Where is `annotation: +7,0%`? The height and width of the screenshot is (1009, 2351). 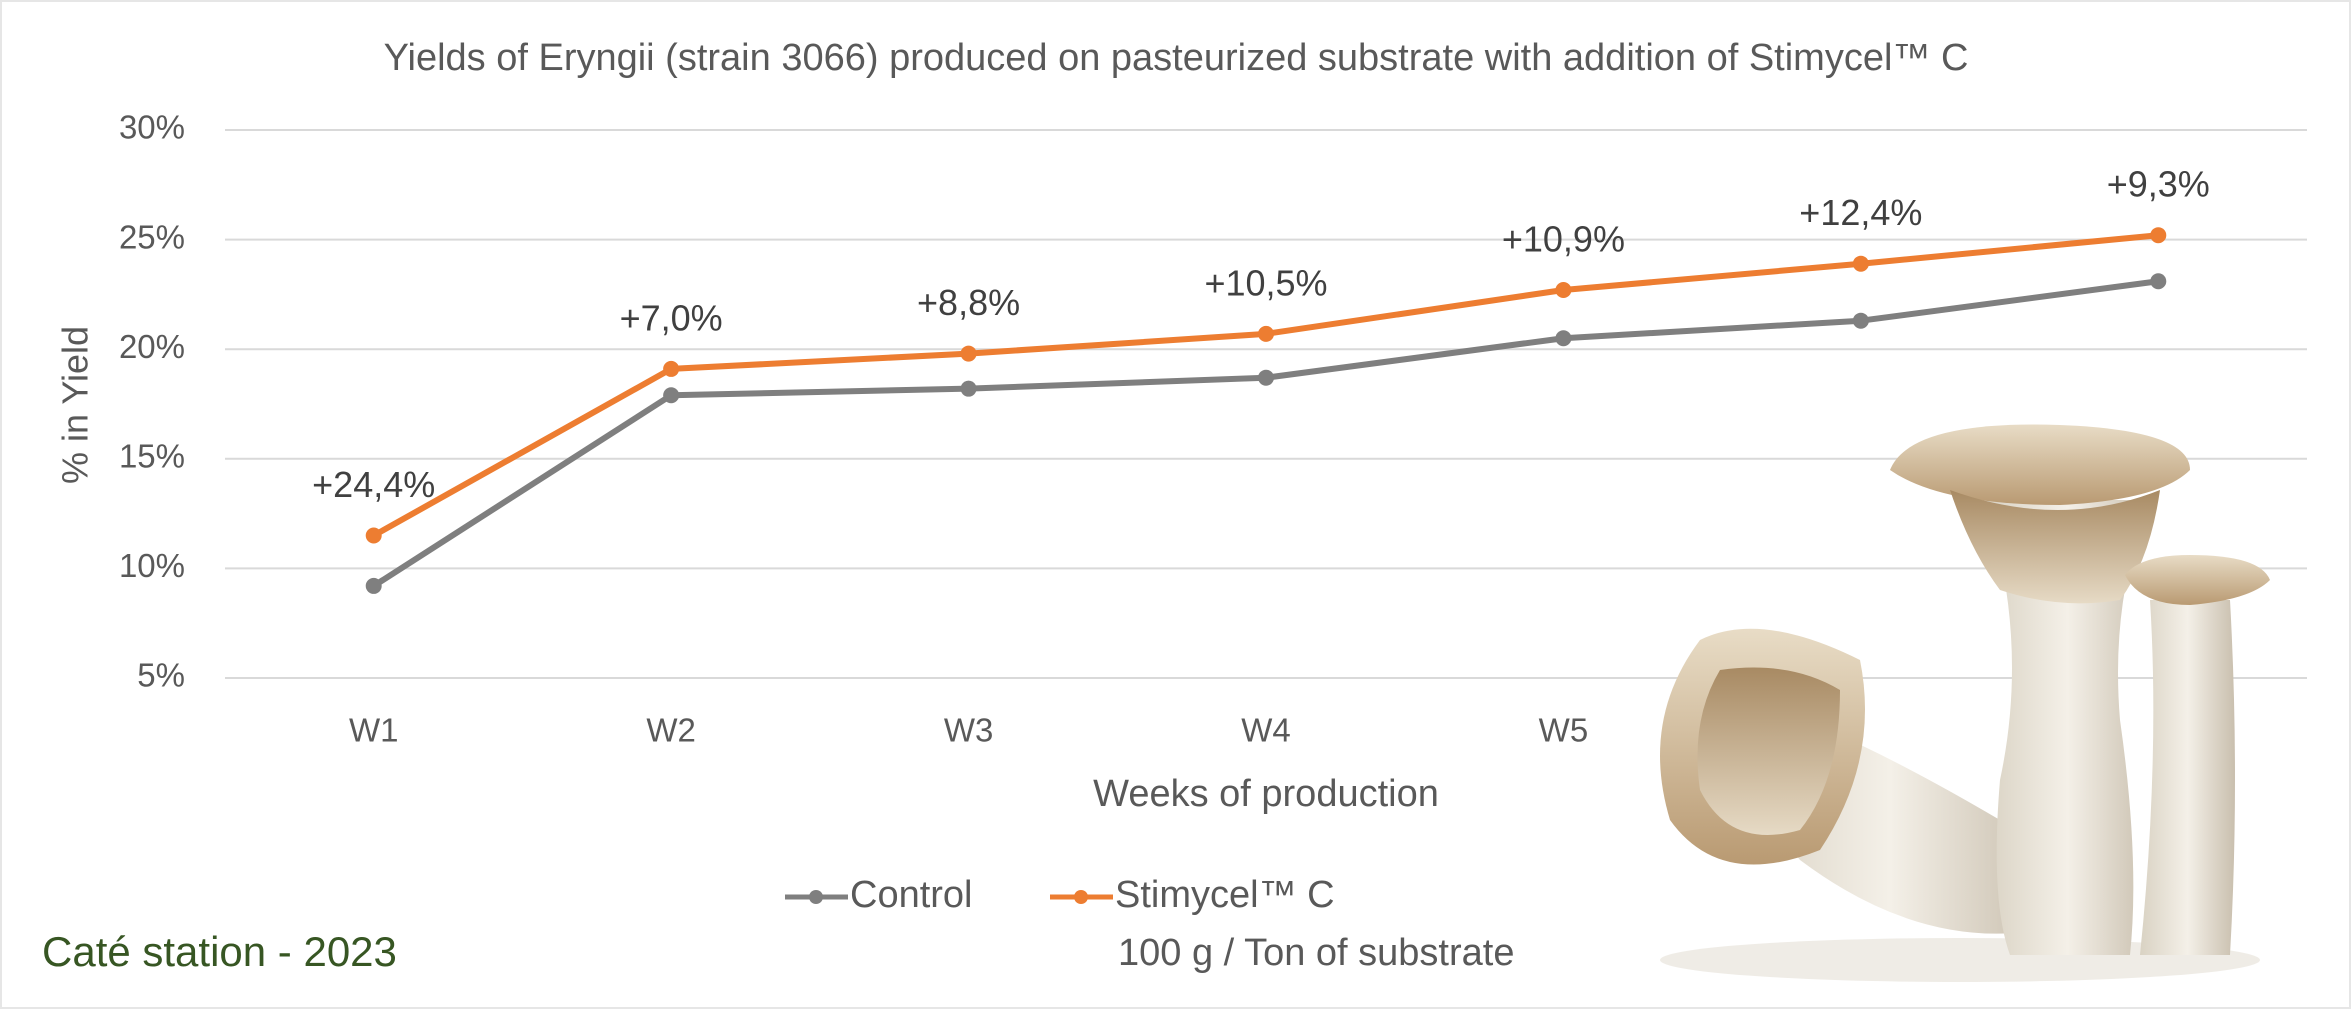 annotation: +7,0% is located at coordinates (671, 317).